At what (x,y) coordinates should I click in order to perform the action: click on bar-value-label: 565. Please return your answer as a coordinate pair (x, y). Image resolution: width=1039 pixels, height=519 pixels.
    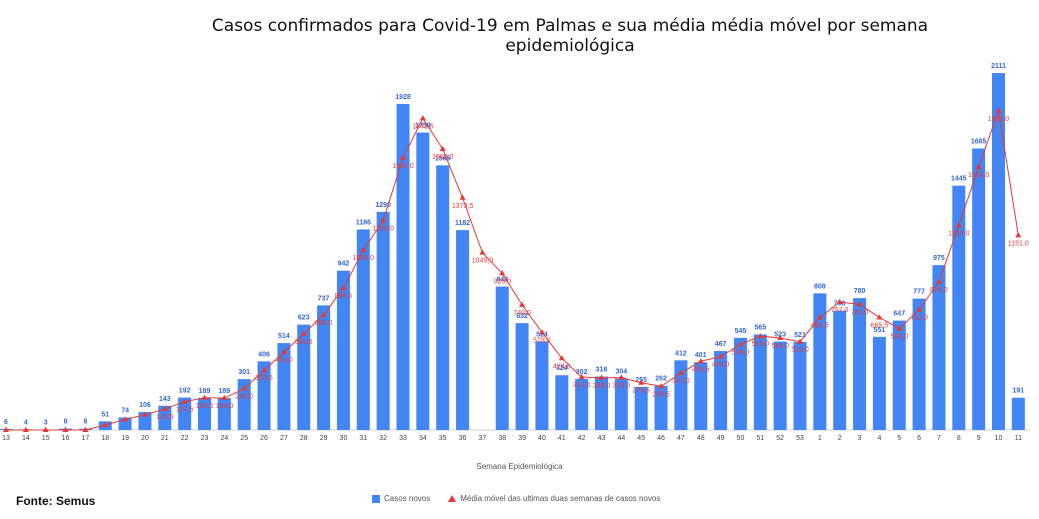
    Looking at the image, I should click on (760, 327).